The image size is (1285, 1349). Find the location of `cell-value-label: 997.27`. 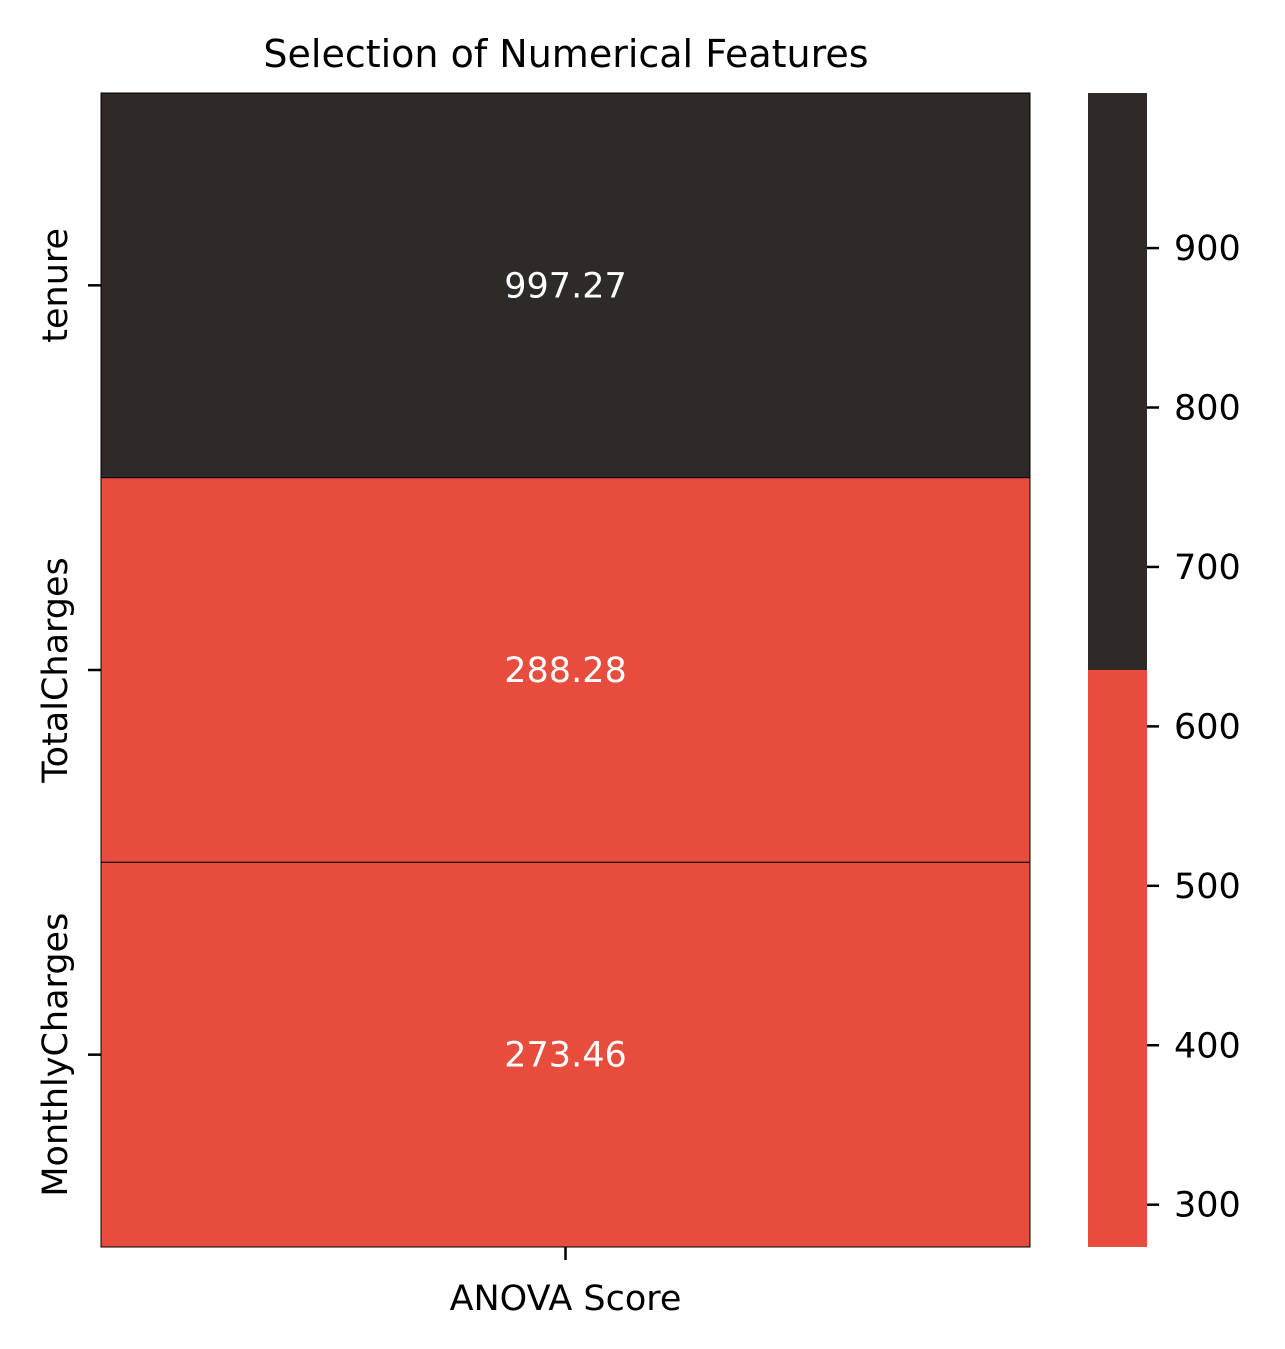

cell-value-label: 997.27 is located at coordinates (565, 286).